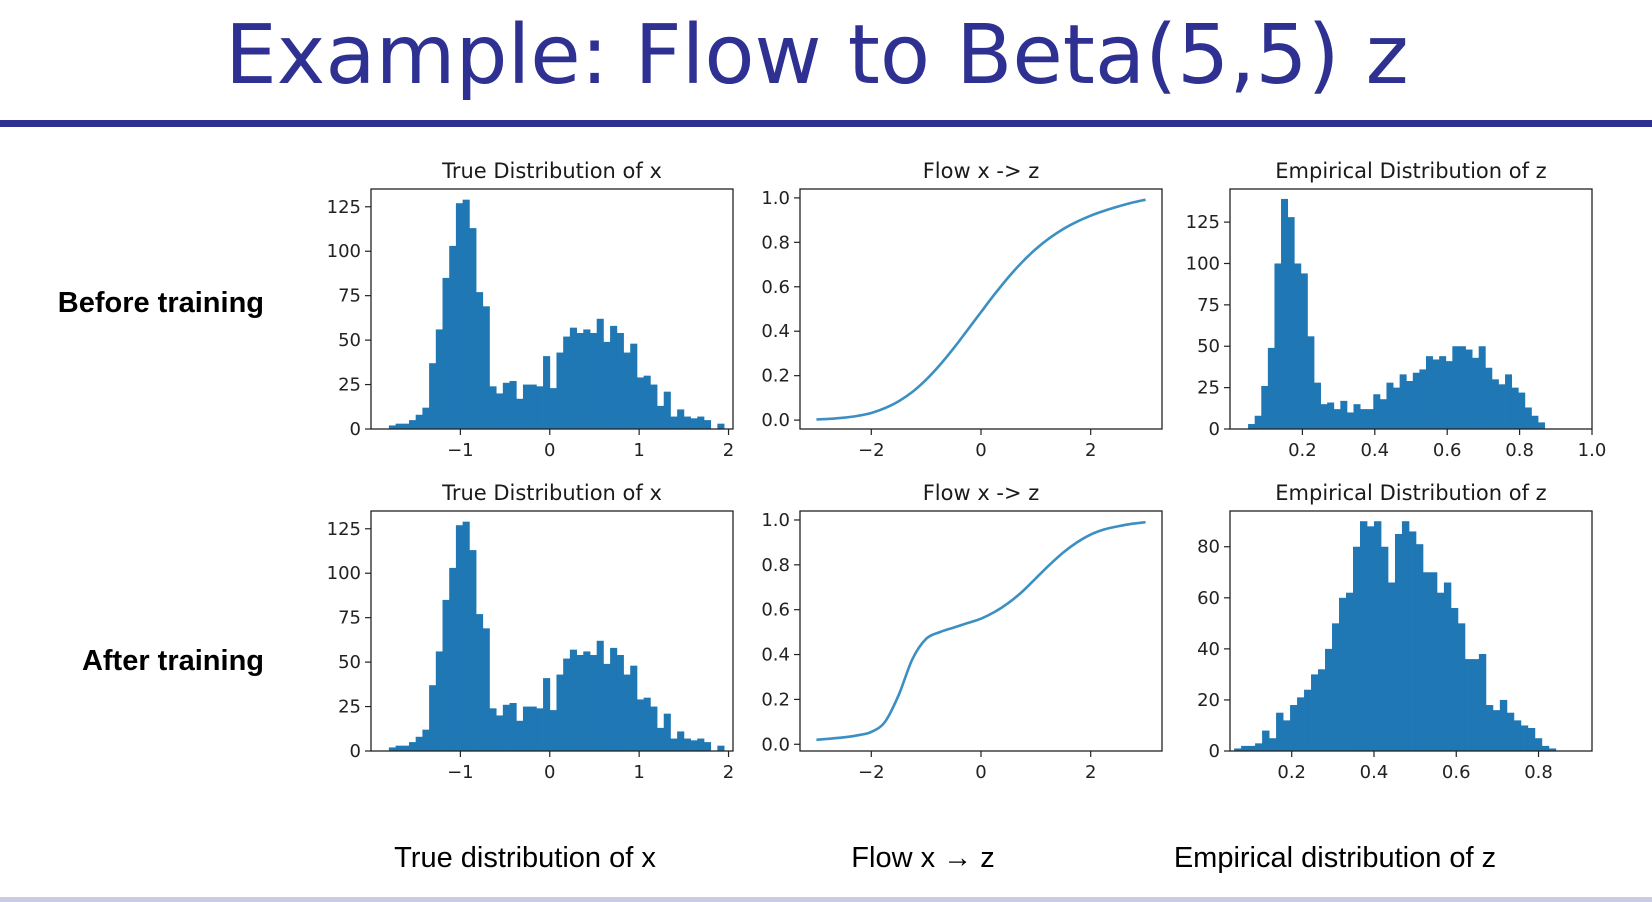 The width and height of the screenshot is (1652, 902). I want to click on x-tick-label: 0.6, so click(1456, 772).